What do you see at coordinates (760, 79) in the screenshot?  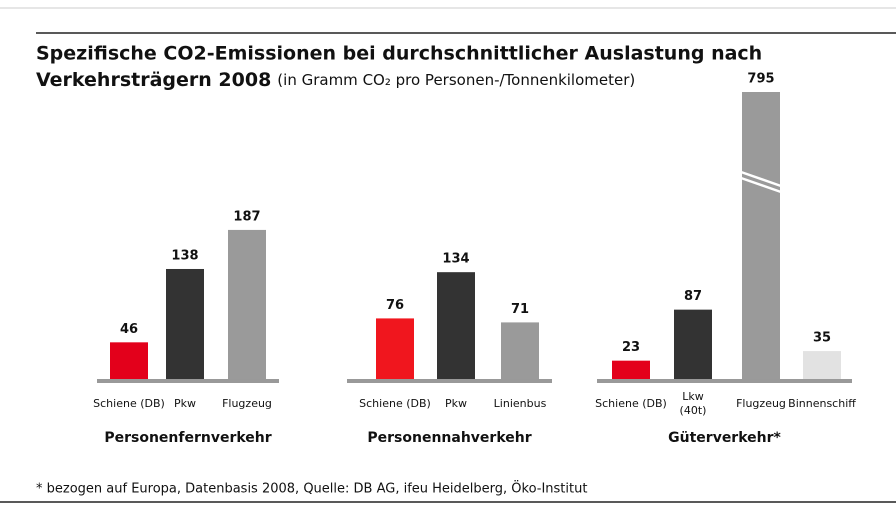 I see `value-label: 795` at bounding box center [760, 79].